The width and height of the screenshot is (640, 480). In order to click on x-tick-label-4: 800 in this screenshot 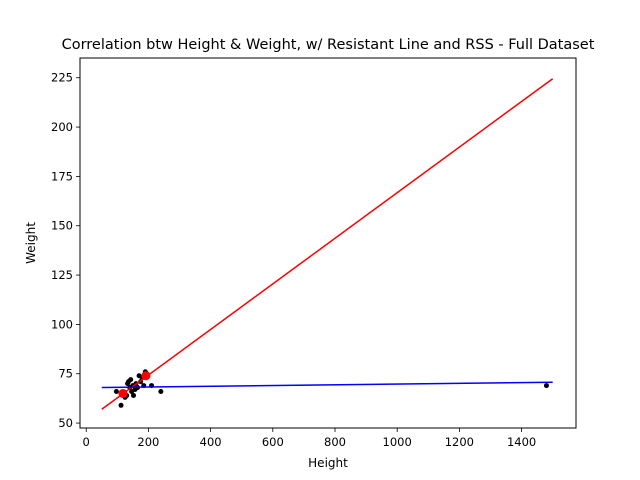, I will do `click(335, 442)`.